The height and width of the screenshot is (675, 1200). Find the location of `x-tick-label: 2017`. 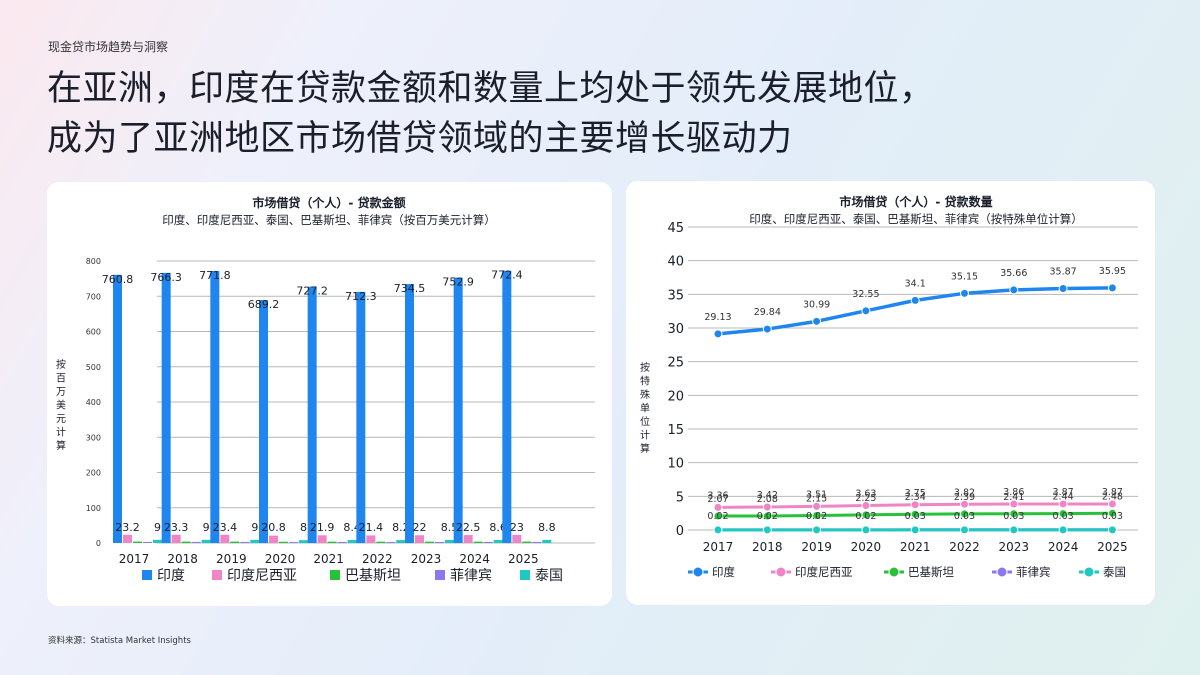

x-tick-label: 2017 is located at coordinates (134, 559).